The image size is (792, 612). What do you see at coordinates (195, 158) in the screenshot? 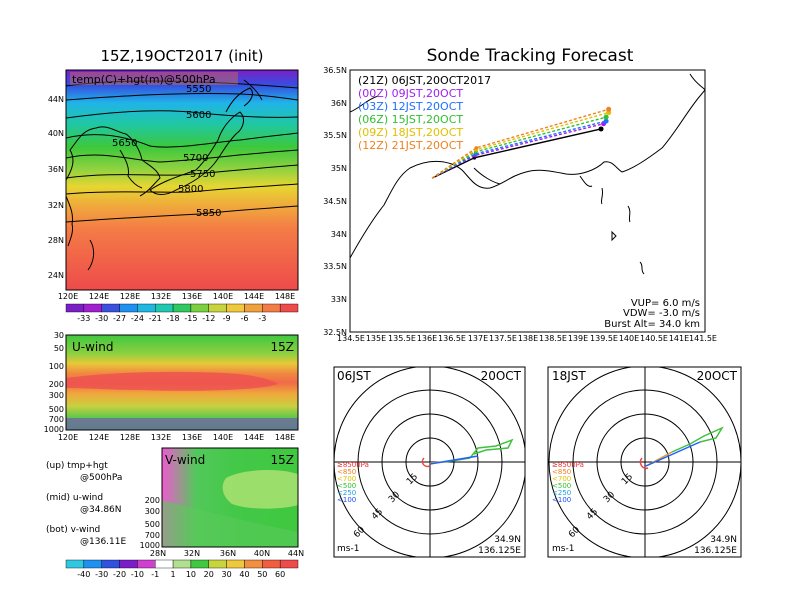
I see `contour-label: 5700` at bounding box center [195, 158].